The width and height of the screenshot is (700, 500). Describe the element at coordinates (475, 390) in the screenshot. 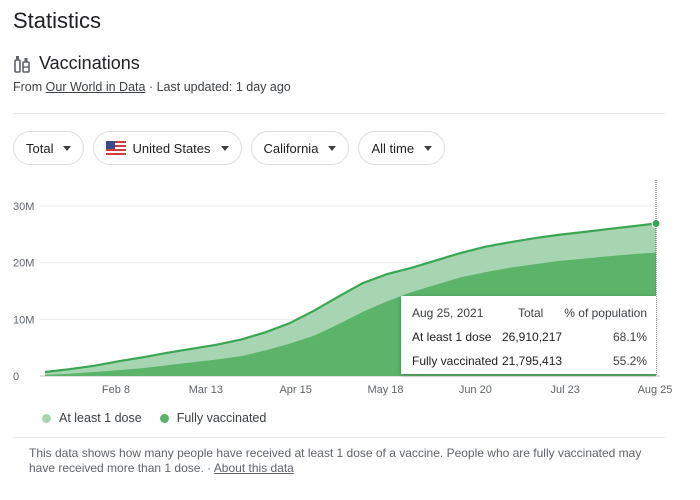

I see `x-tick-label: Jun 20` at that location.